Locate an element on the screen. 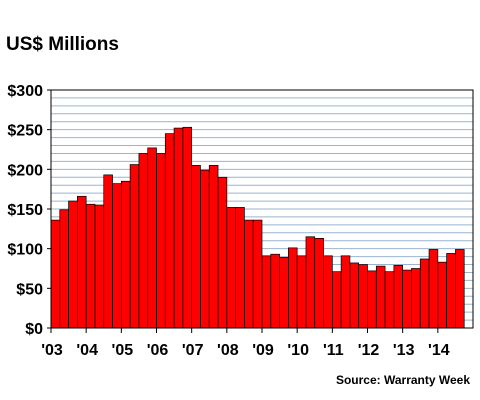 This screenshot has width=480, height=400. x-axis: '03 '04 '05 '06 '07 '08 '09 '10 '11 '12 '13 '14 is located at coordinates (245, 343).